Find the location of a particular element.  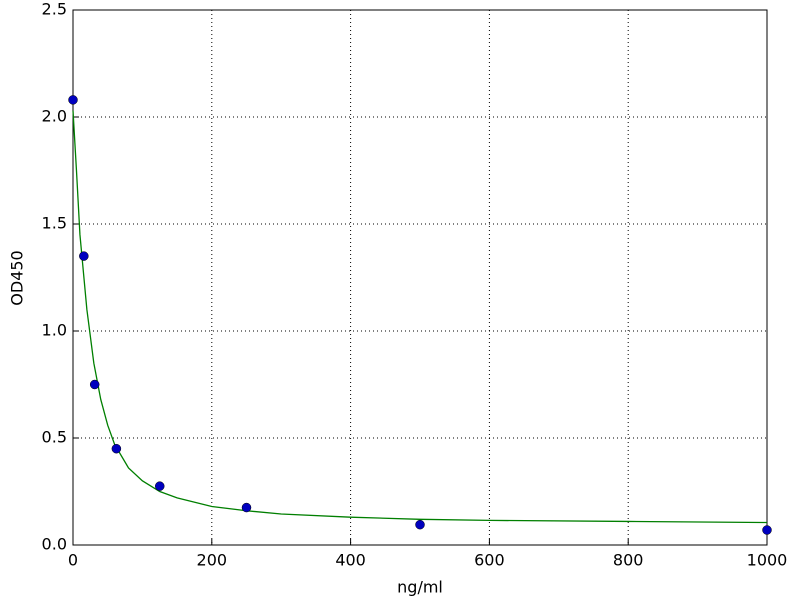

y-tick-label: 2.5 is located at coordinates (54, 9).